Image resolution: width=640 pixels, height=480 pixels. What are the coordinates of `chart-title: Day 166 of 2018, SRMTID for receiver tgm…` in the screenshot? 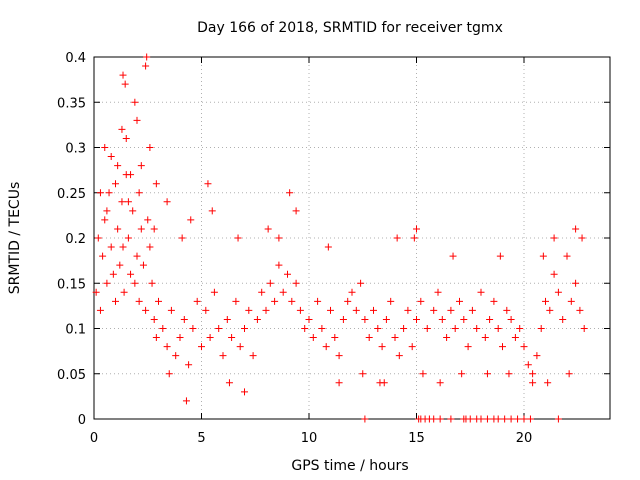 It's located at (350, 28).